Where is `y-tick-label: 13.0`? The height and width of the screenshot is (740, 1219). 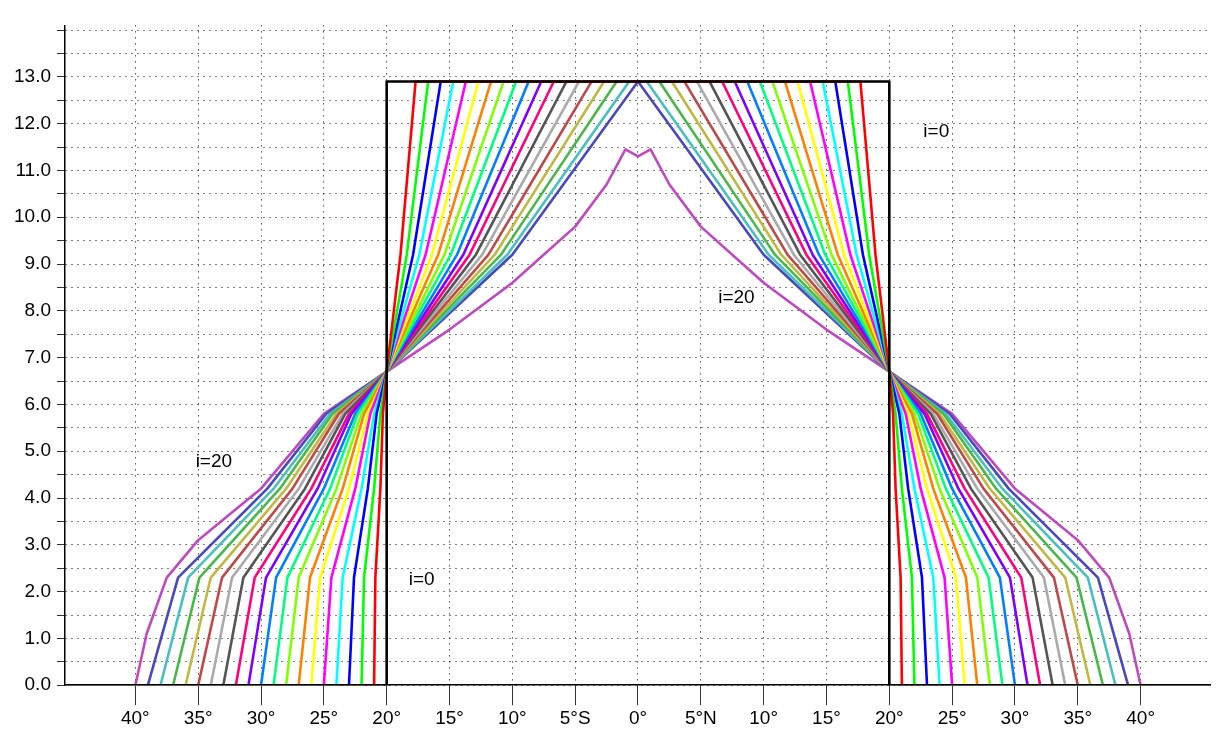 y-tick-label: 13.0 is located at coordinates (32, 76).